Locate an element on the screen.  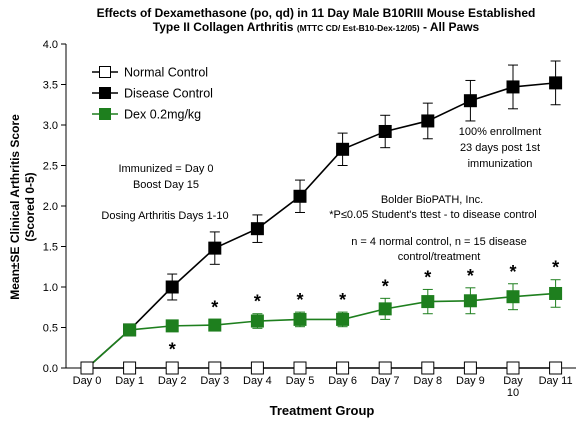
y-axis-title-line-1: Mean±SE Clinical Arthritis Score is located at coordinates (15, 207).